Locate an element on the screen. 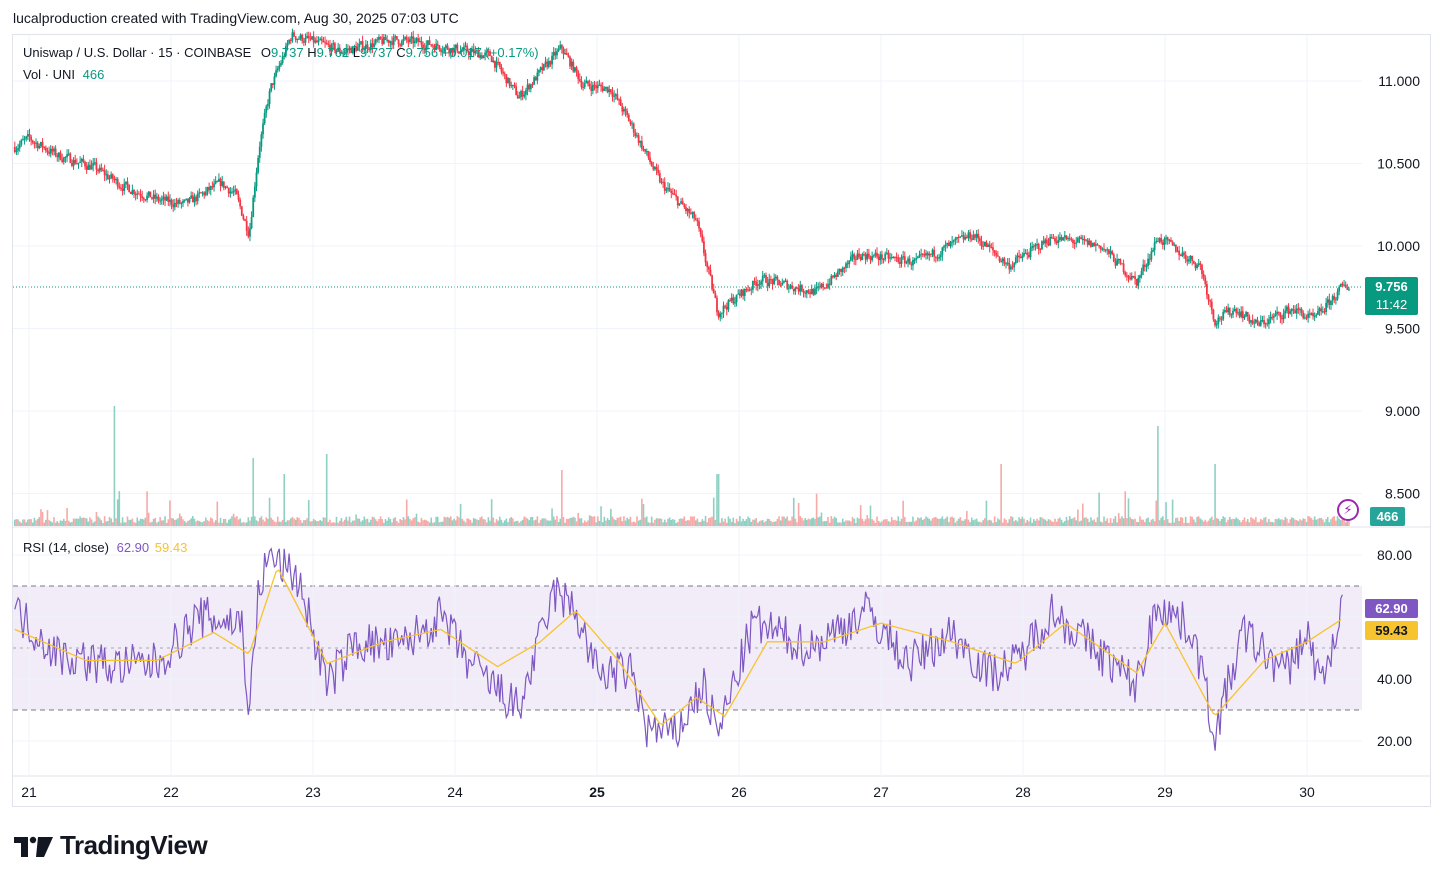 Image resolution: width=1444 pixels, height=884 pixels. volume-legend: Vol · UNI 466 is located at coordinates (63, 75).